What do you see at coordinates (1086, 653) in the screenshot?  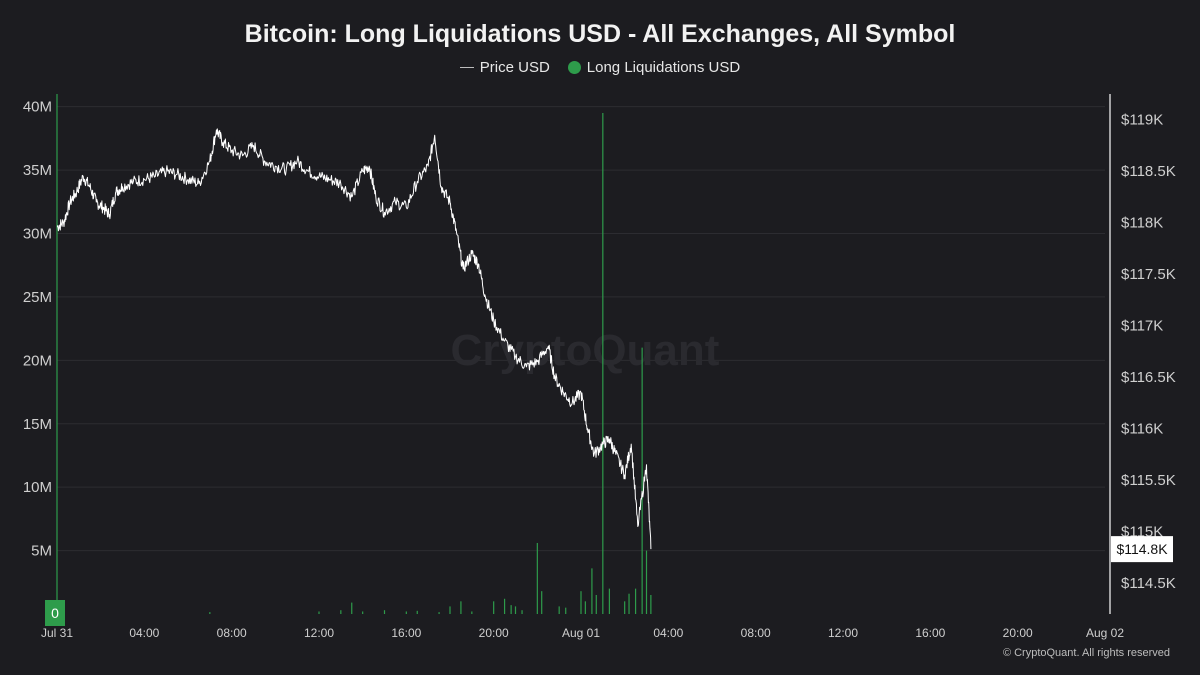 I see `copyright-footer: © CryptoQuant. All rights reserved` at bounding box center [1086, 653].